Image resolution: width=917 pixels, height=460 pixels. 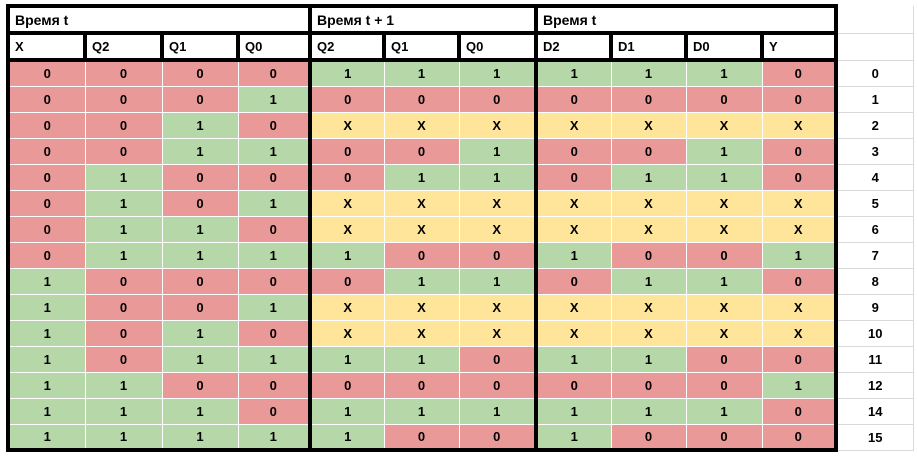 I want to click on label-column-spacer, so click(x=875, y=47).